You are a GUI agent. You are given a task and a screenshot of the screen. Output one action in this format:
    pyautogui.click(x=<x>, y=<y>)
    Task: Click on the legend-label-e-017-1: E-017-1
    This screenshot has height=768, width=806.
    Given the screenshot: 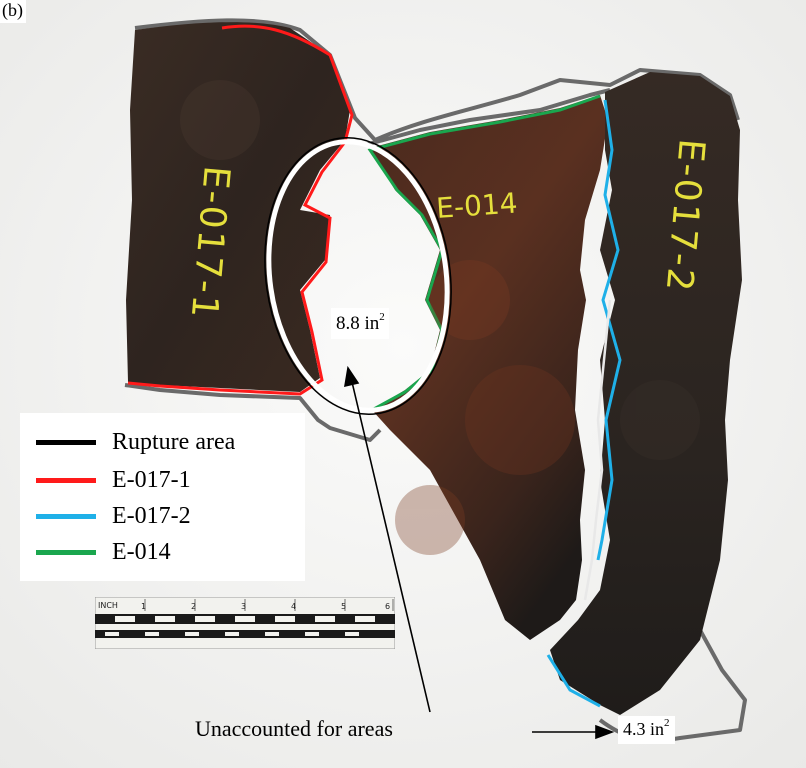 What is the action you would take?
    pyautogui.click(x=151, y=479)
    